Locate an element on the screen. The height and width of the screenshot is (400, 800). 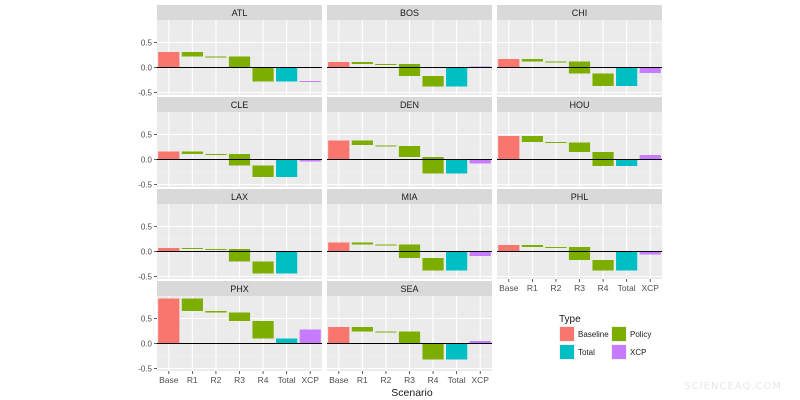
bar-phl-r1 is located at coordinates (532, 246).